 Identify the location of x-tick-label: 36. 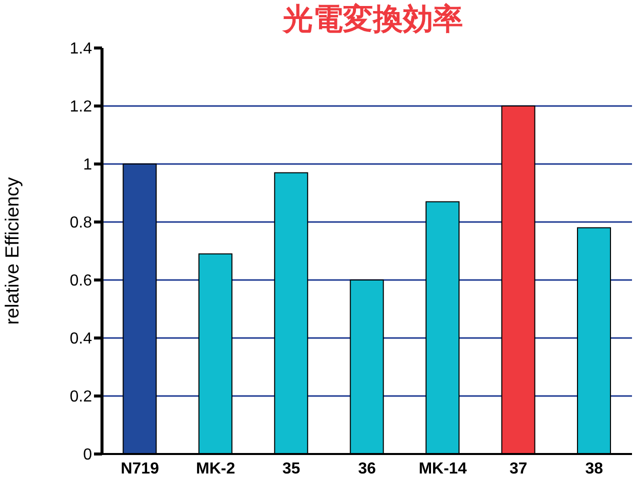
(367, 469).